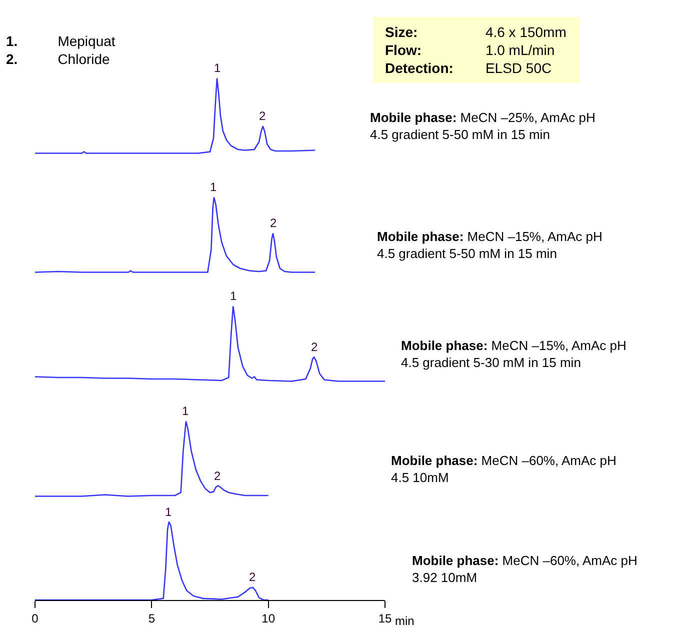 Image resolution: width=695 pixels, height=641 pixels. Describe the element at coordinates (525, 569) in the screenshot. I see `text: Mobile phase: MeCN –60%, AmAc pH 3.92 10mM` at that location.